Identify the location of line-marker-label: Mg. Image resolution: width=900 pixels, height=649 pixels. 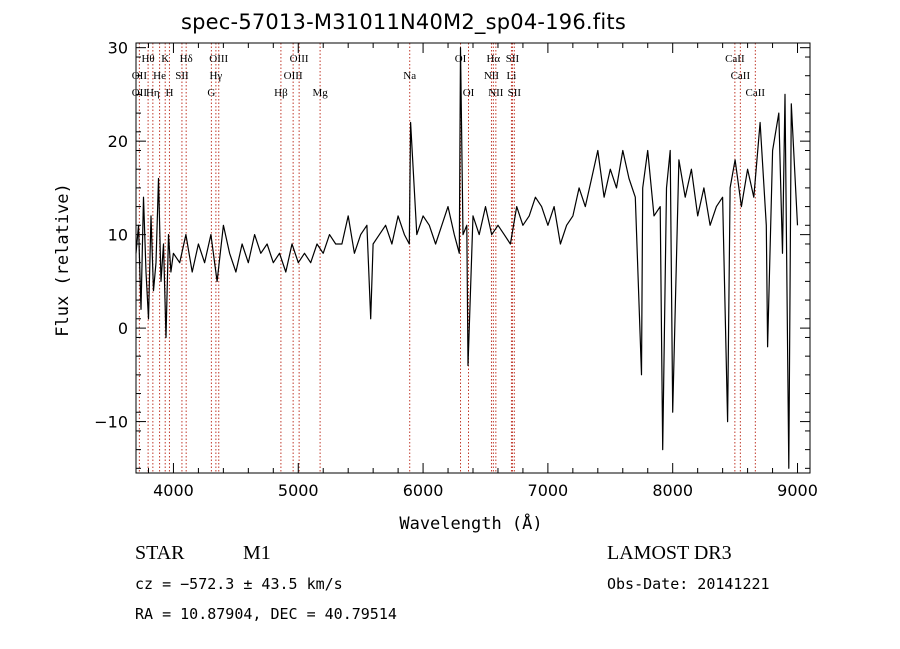
(320, 93).